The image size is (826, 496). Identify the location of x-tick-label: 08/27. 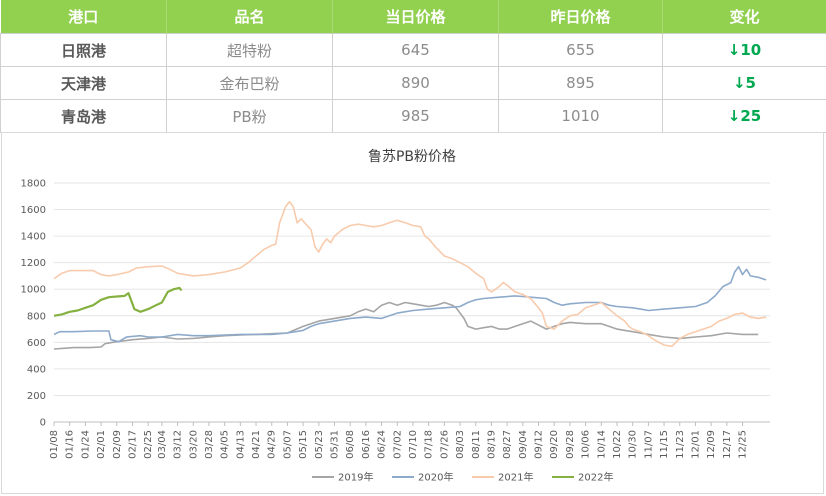
(507, 444).